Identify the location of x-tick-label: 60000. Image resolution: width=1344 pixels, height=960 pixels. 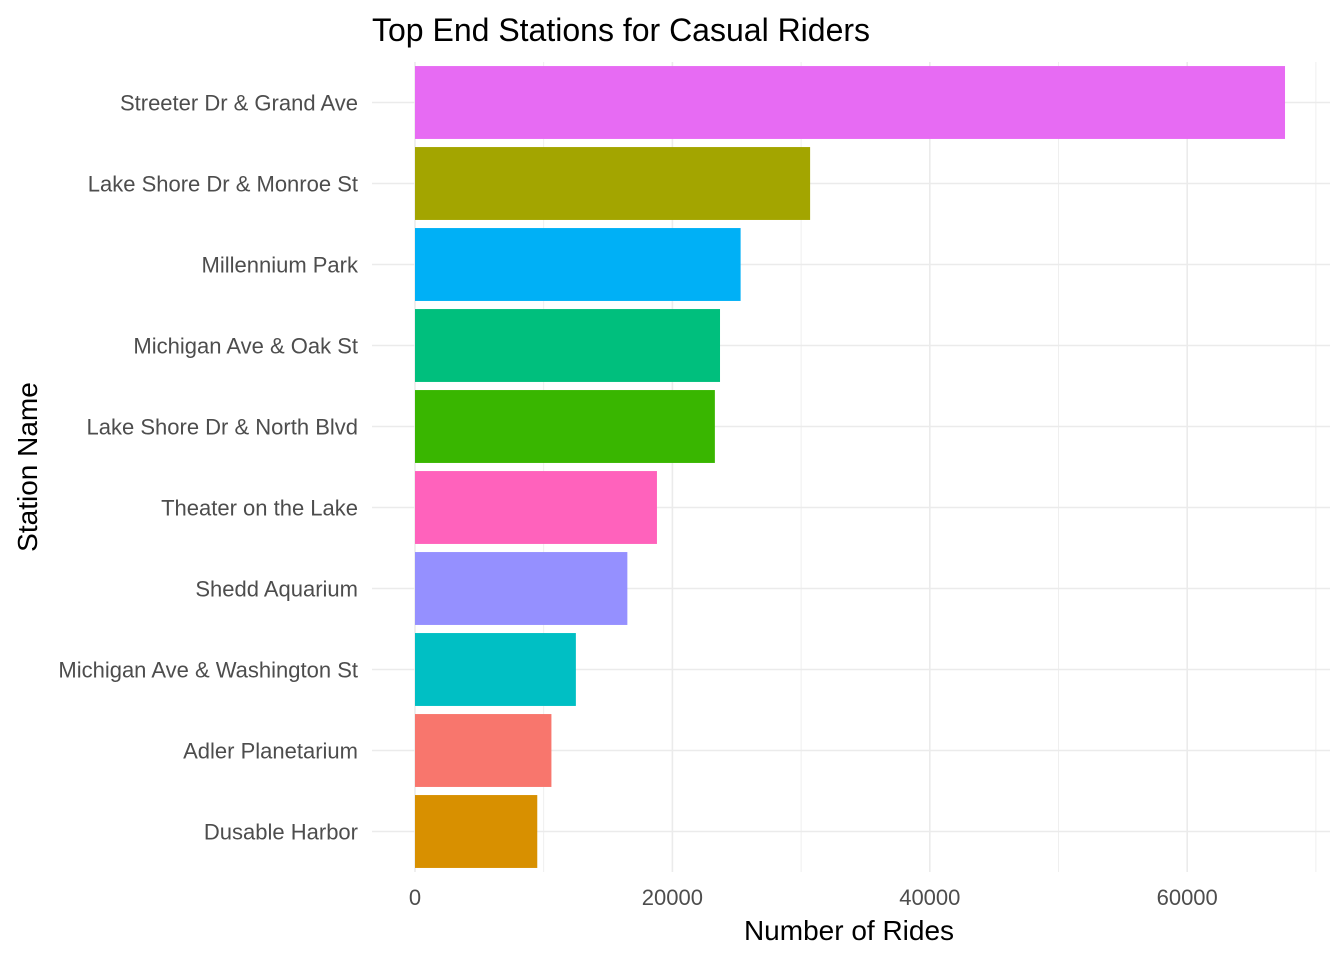
(1187, 897).